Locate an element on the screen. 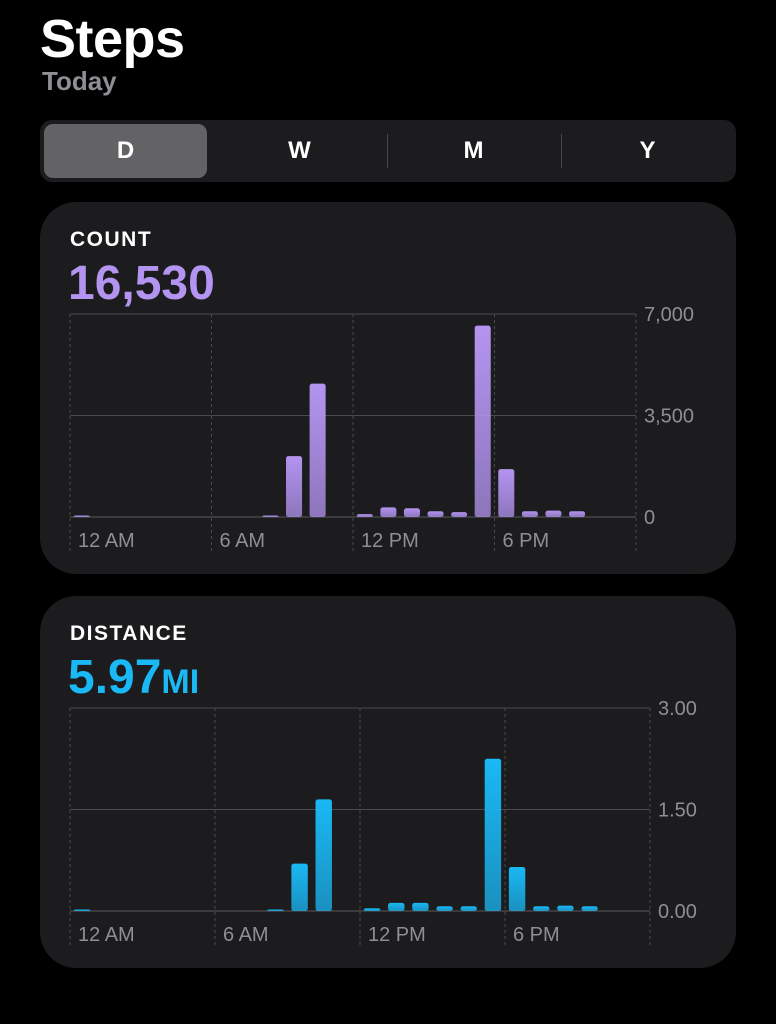 The width and height of the screenshot is (776, 1024). distance-xtick-label: 12 PM is located at coordinates (397, 935).